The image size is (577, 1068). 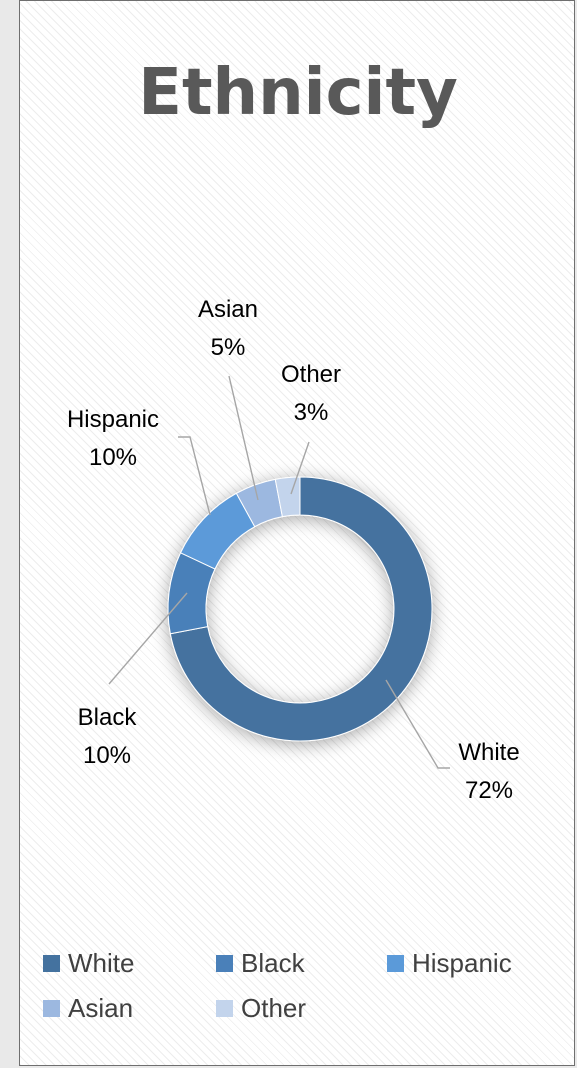 I want to click on legend-item-hispanic: Hispanic, so click(x=449, y=963).